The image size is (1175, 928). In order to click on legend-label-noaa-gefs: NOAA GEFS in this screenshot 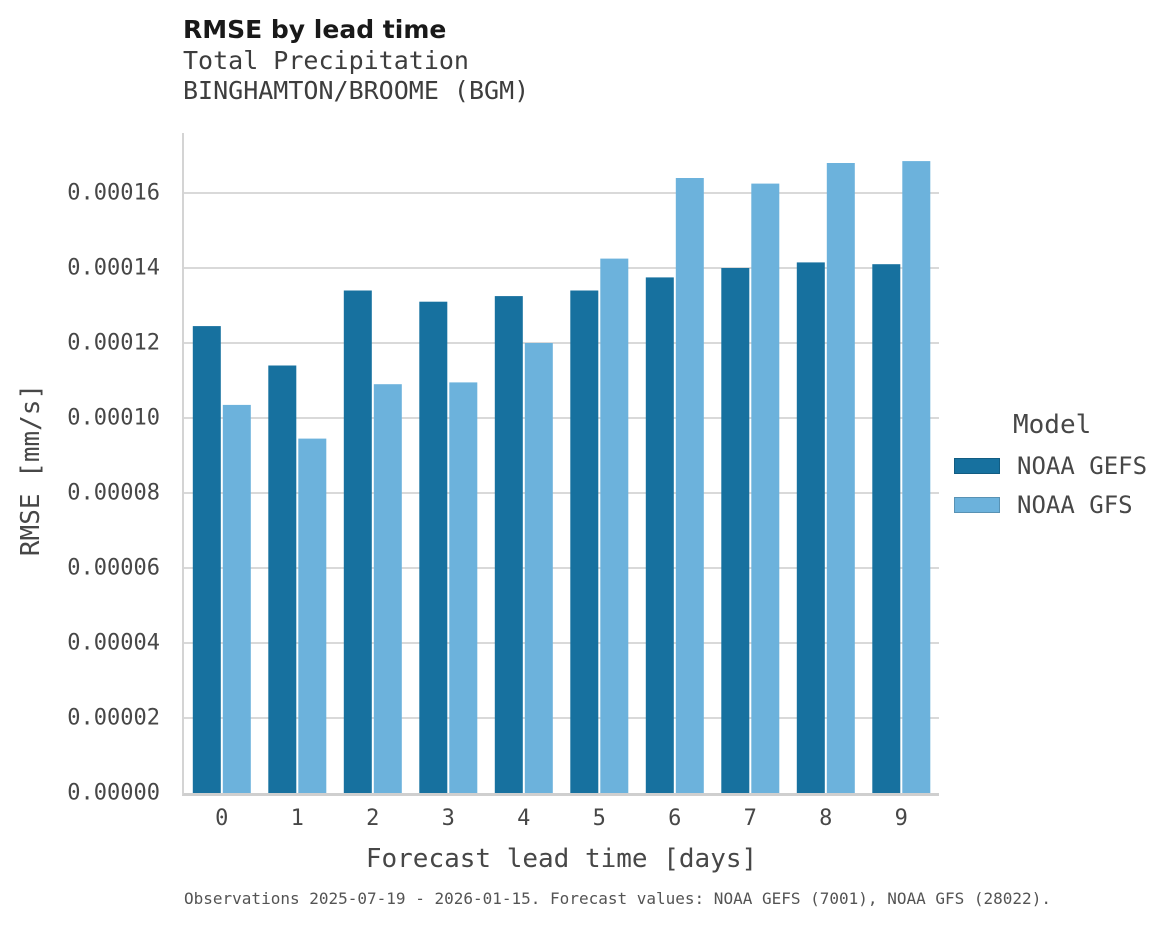, I will do `click(1082, 466)`.